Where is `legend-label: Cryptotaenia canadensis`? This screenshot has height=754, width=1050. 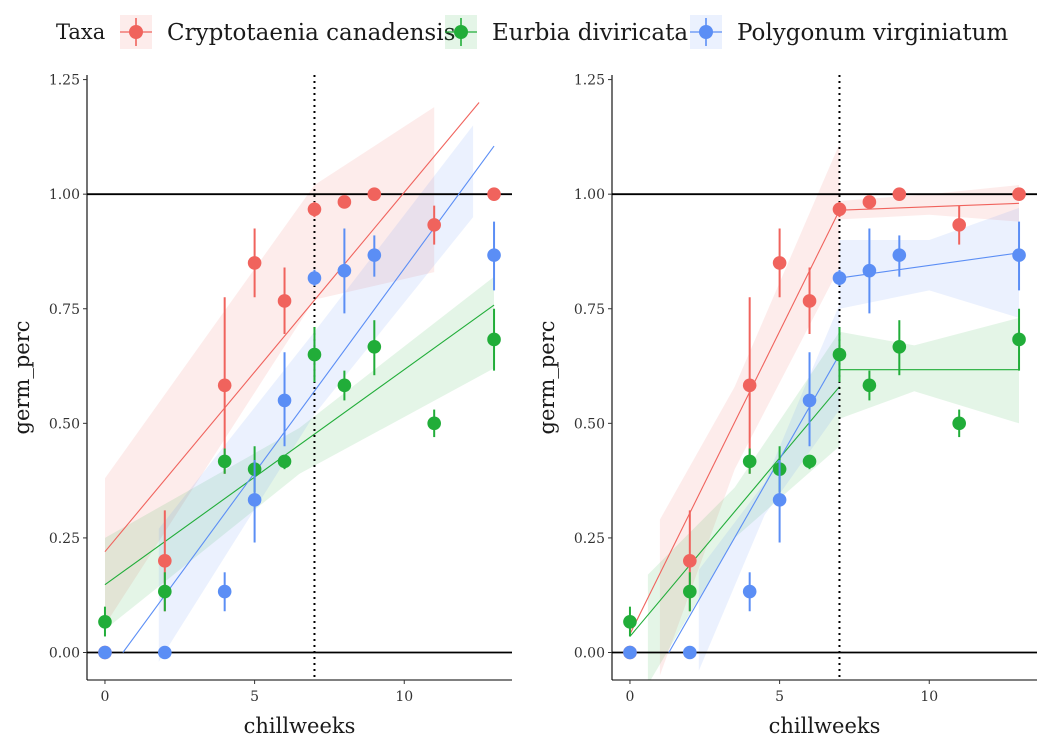 legend-label: Cryptotaenia canadensis is located at coordinates (311, 33).